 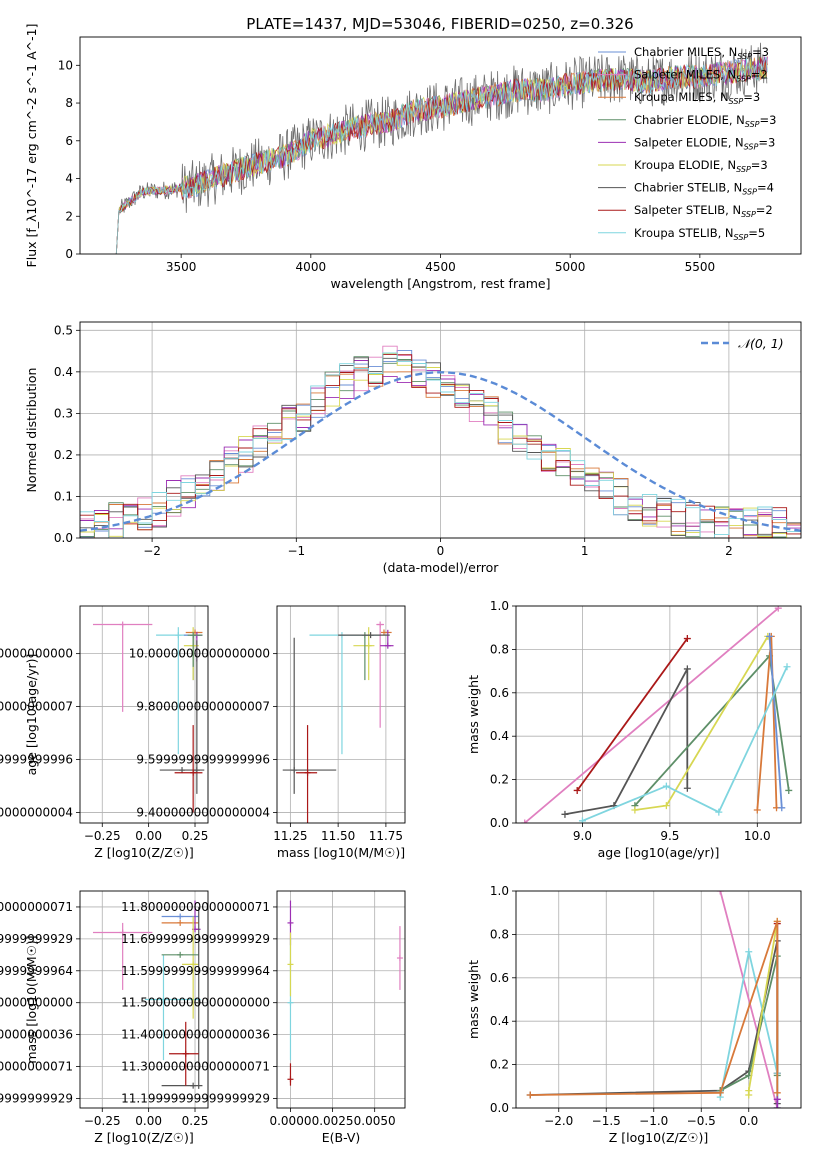 I want to click on x-axis-label: E(B-V), so click(x=341, y=1137).